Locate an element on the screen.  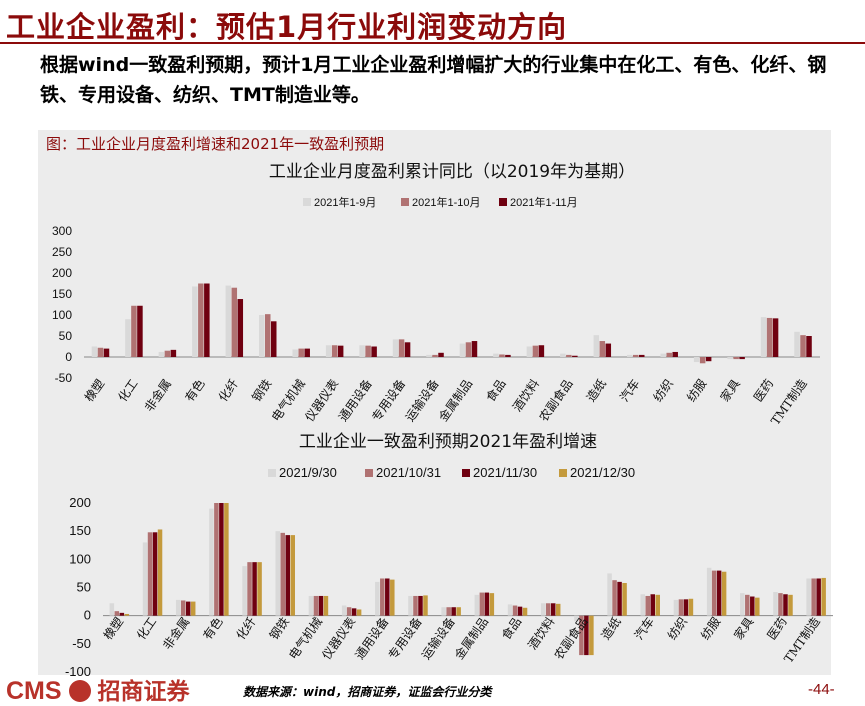
logo-emblem-icon is located at coordinates (79, 691).